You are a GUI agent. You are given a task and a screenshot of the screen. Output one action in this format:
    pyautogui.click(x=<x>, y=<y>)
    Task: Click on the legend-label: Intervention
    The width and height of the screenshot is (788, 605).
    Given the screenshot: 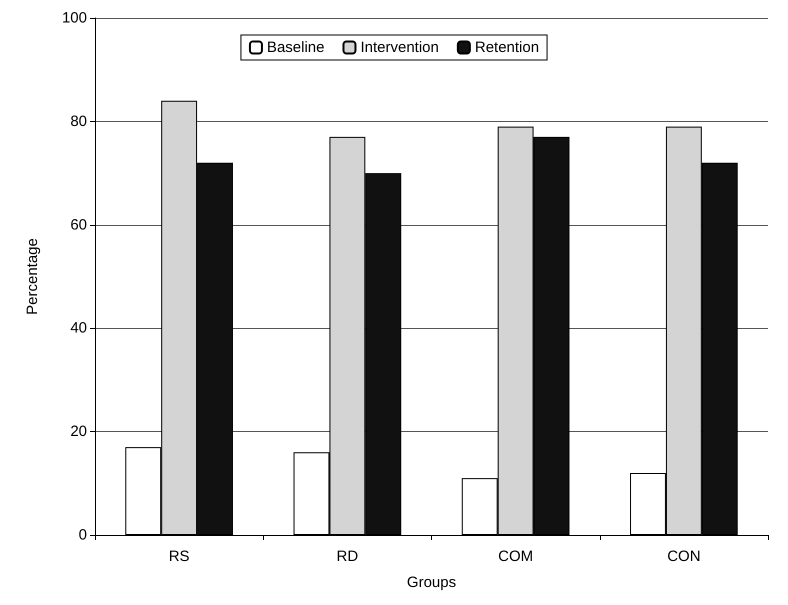 What is the action you would take?
    pyautogui.click(x=399, y=47)
    